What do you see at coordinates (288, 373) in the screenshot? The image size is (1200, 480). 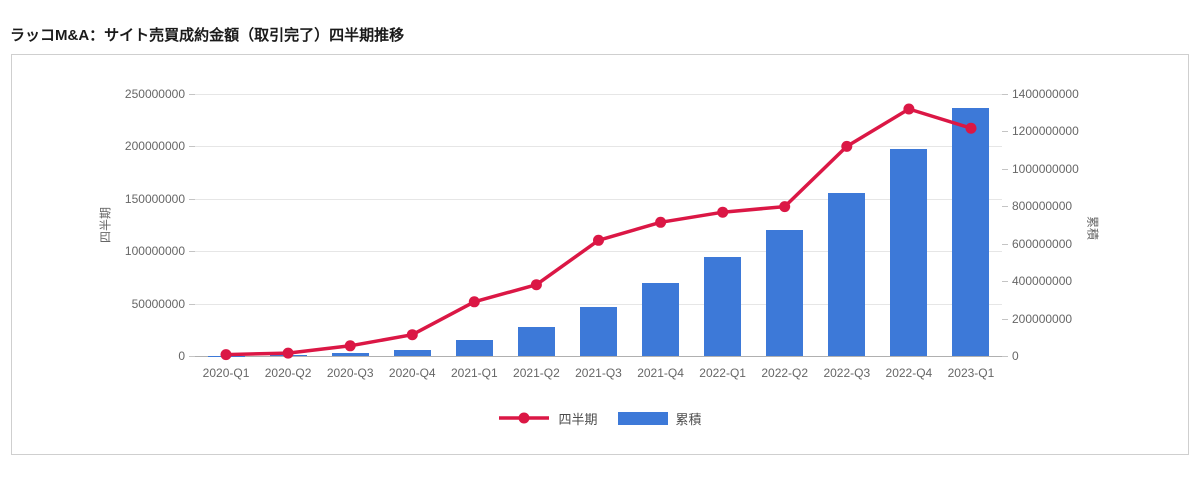 I see `x-axis-tick-label: 2020-Q2` at bounding box center [288, 373].